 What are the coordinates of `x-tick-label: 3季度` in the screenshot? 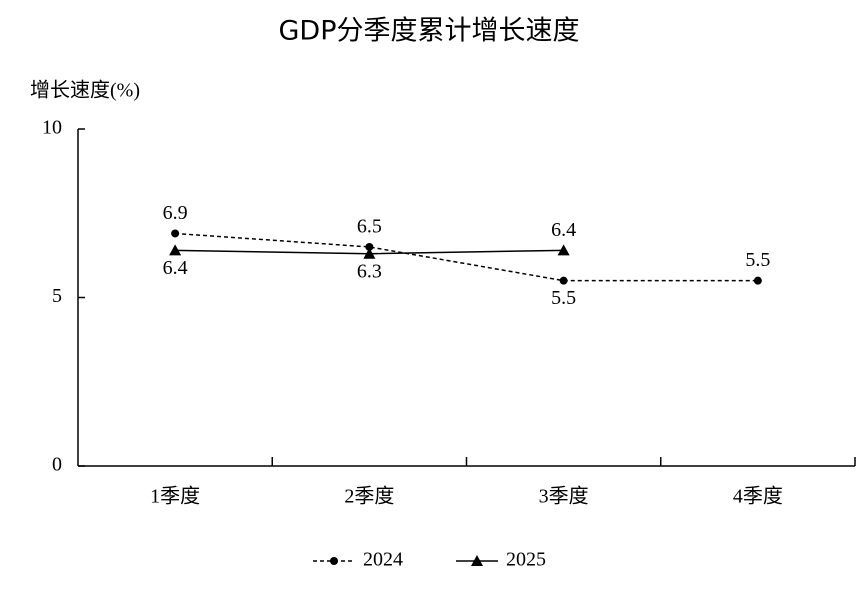 It's located at (564, 496).